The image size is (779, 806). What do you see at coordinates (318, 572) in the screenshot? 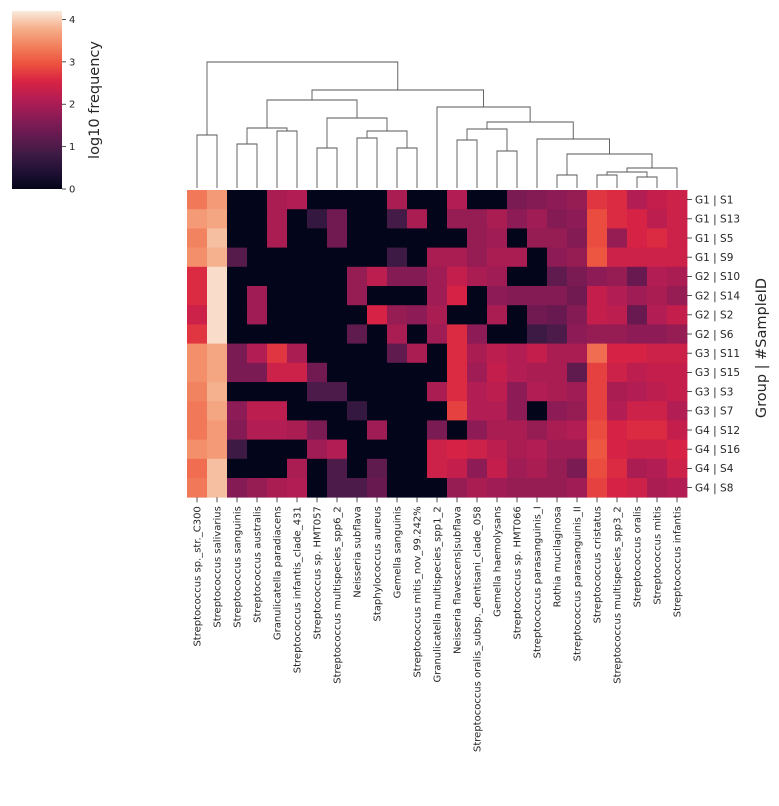
I see `column-label: Streptococcus sp. HMT057` at bounding box center [318, 572].